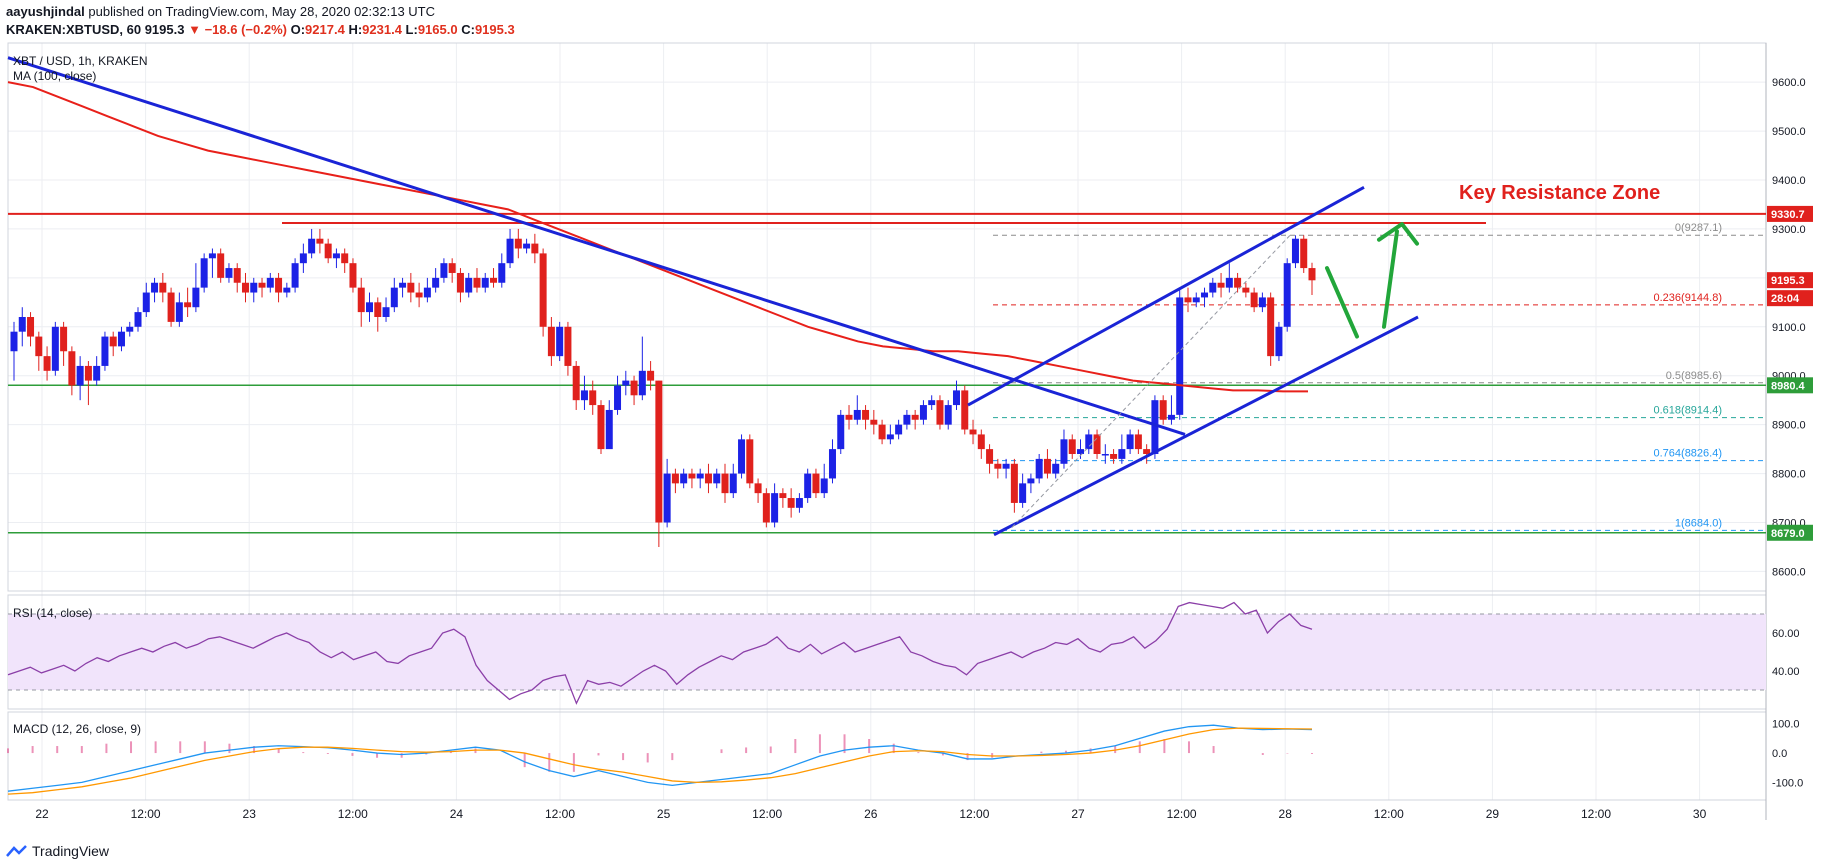  Describe the element at coordinates (355, 29) in the screenshot. I see `high-label: H:` at that location.